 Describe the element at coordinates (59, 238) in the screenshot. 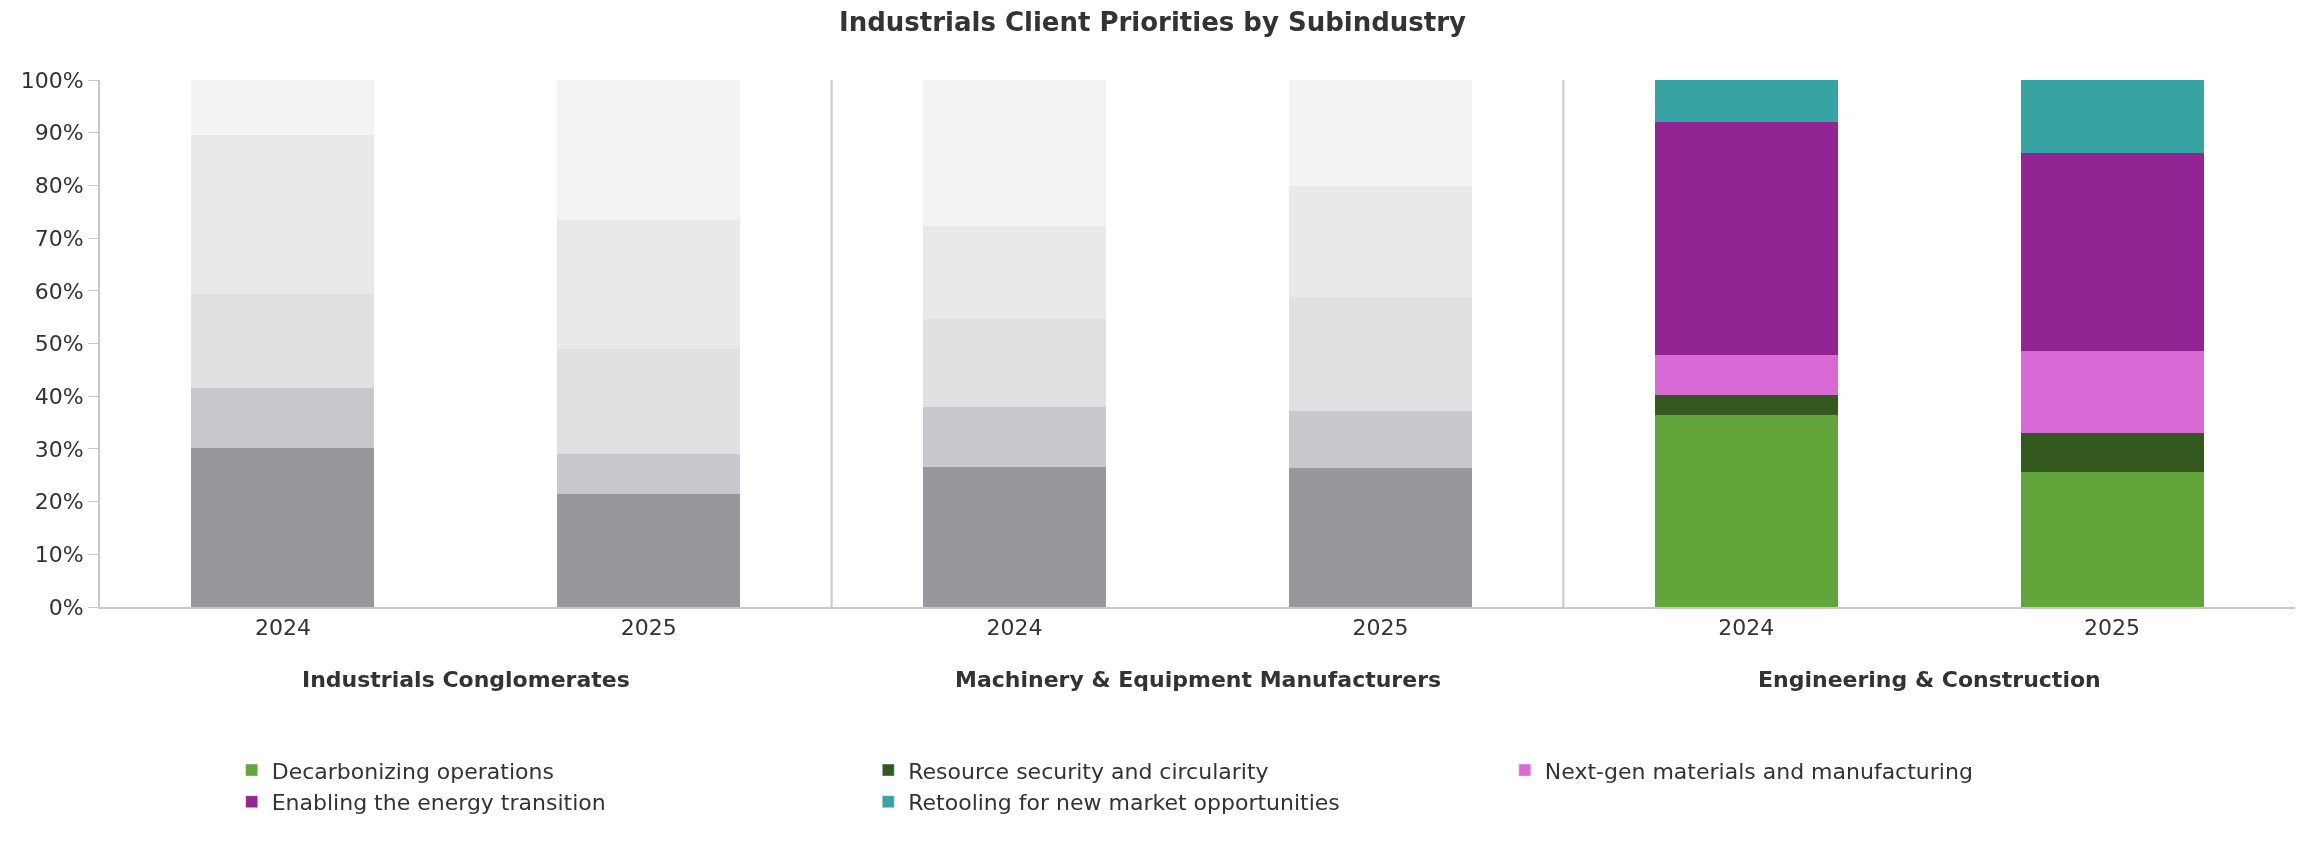

I see `y-tick-label: 70%` at that location.